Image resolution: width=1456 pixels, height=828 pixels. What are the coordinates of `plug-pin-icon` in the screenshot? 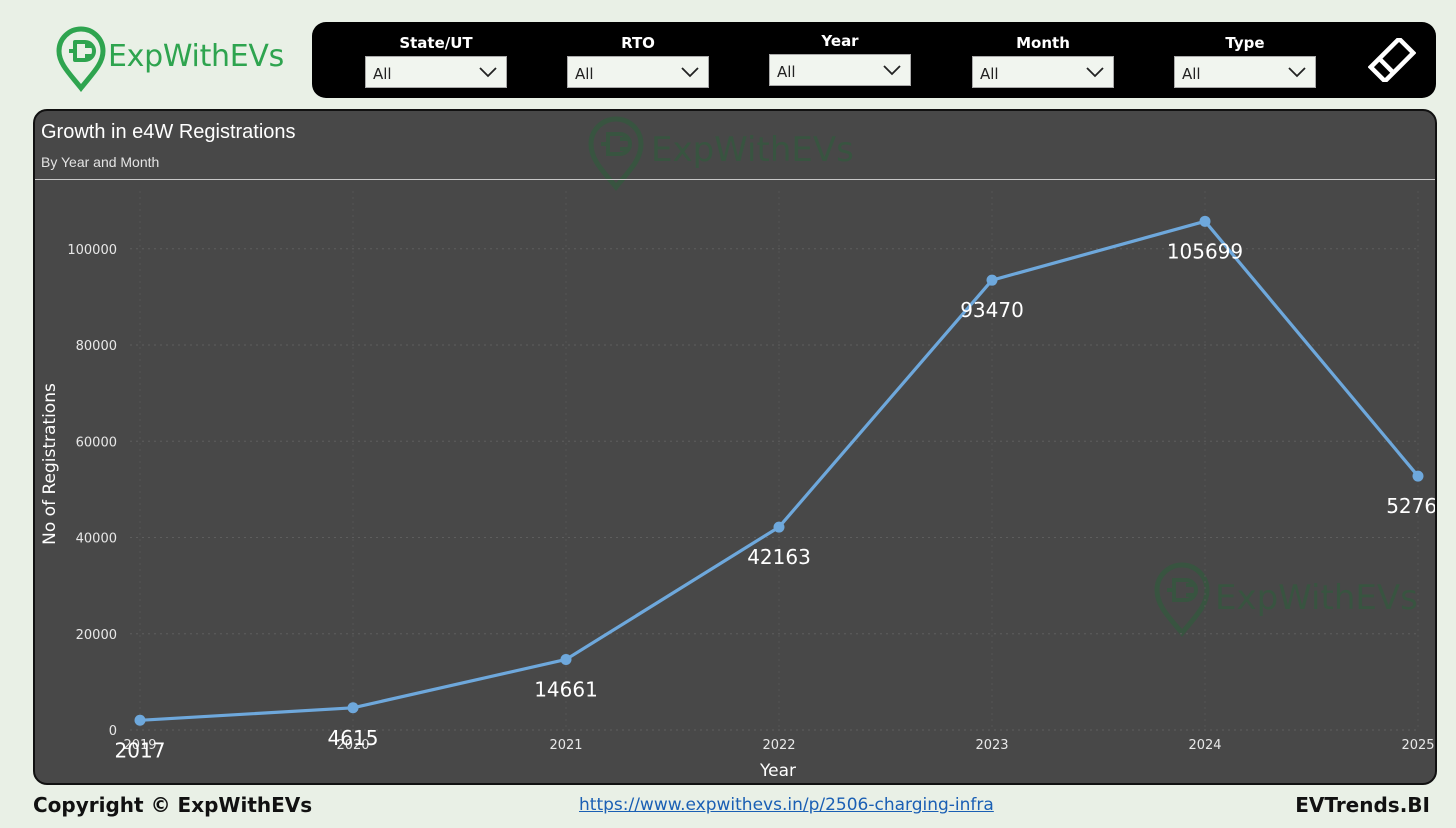 It's located at (81, 59).